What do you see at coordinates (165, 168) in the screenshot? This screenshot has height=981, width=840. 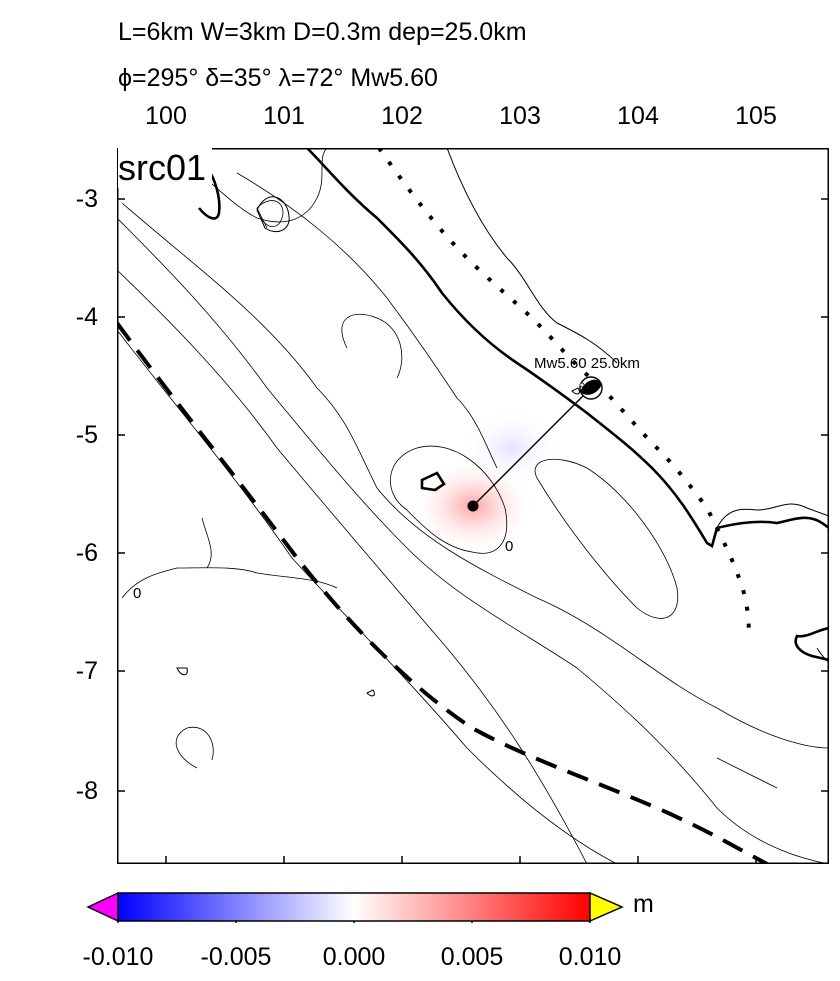 I see `source-label: src01` at bounding box center [165, 168].